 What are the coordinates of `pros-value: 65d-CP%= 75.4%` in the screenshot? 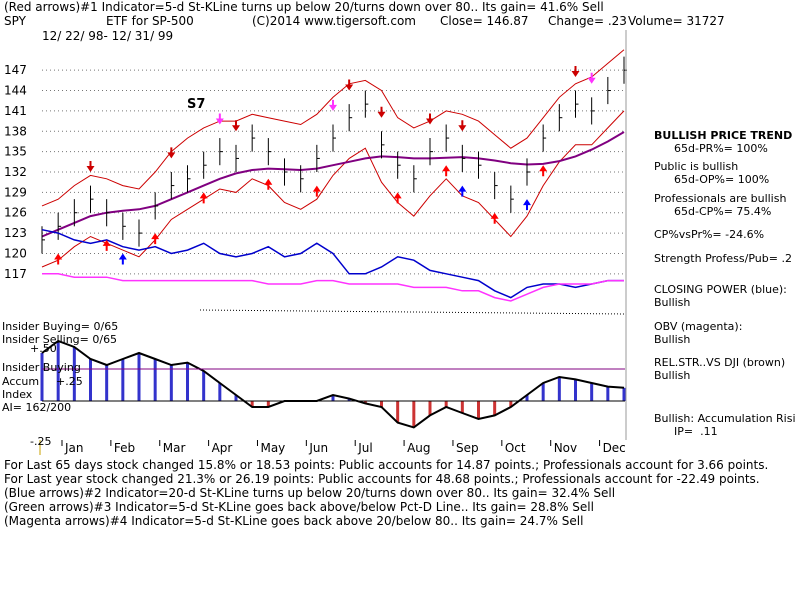 It's located at (723, 211).